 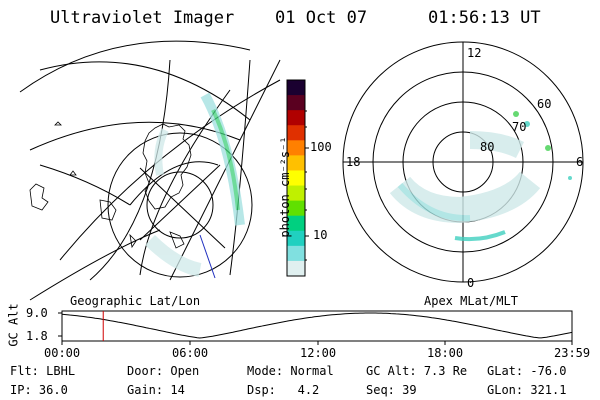 I want to click on header-date: 01 Oct 07, so click(x=321, y=18).